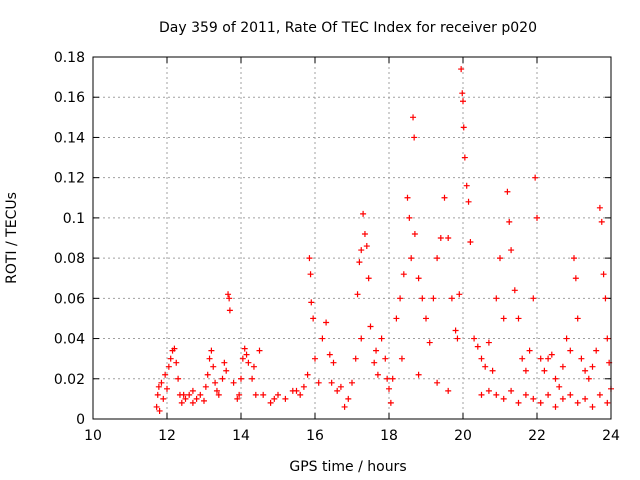  Describe the element at coordinates (352, 436) in the screenshot. I see `x-tick-labels: 10 12 14 16 18 20 22 24` at that location.